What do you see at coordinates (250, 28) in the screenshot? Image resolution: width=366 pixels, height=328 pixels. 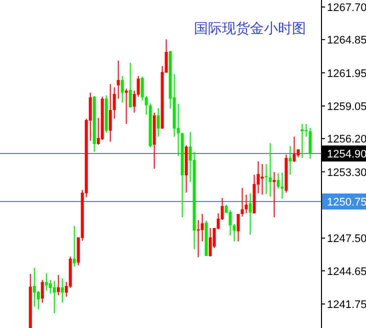 I see `text: 国际现货金小时图` at bounding box center [250, 28].